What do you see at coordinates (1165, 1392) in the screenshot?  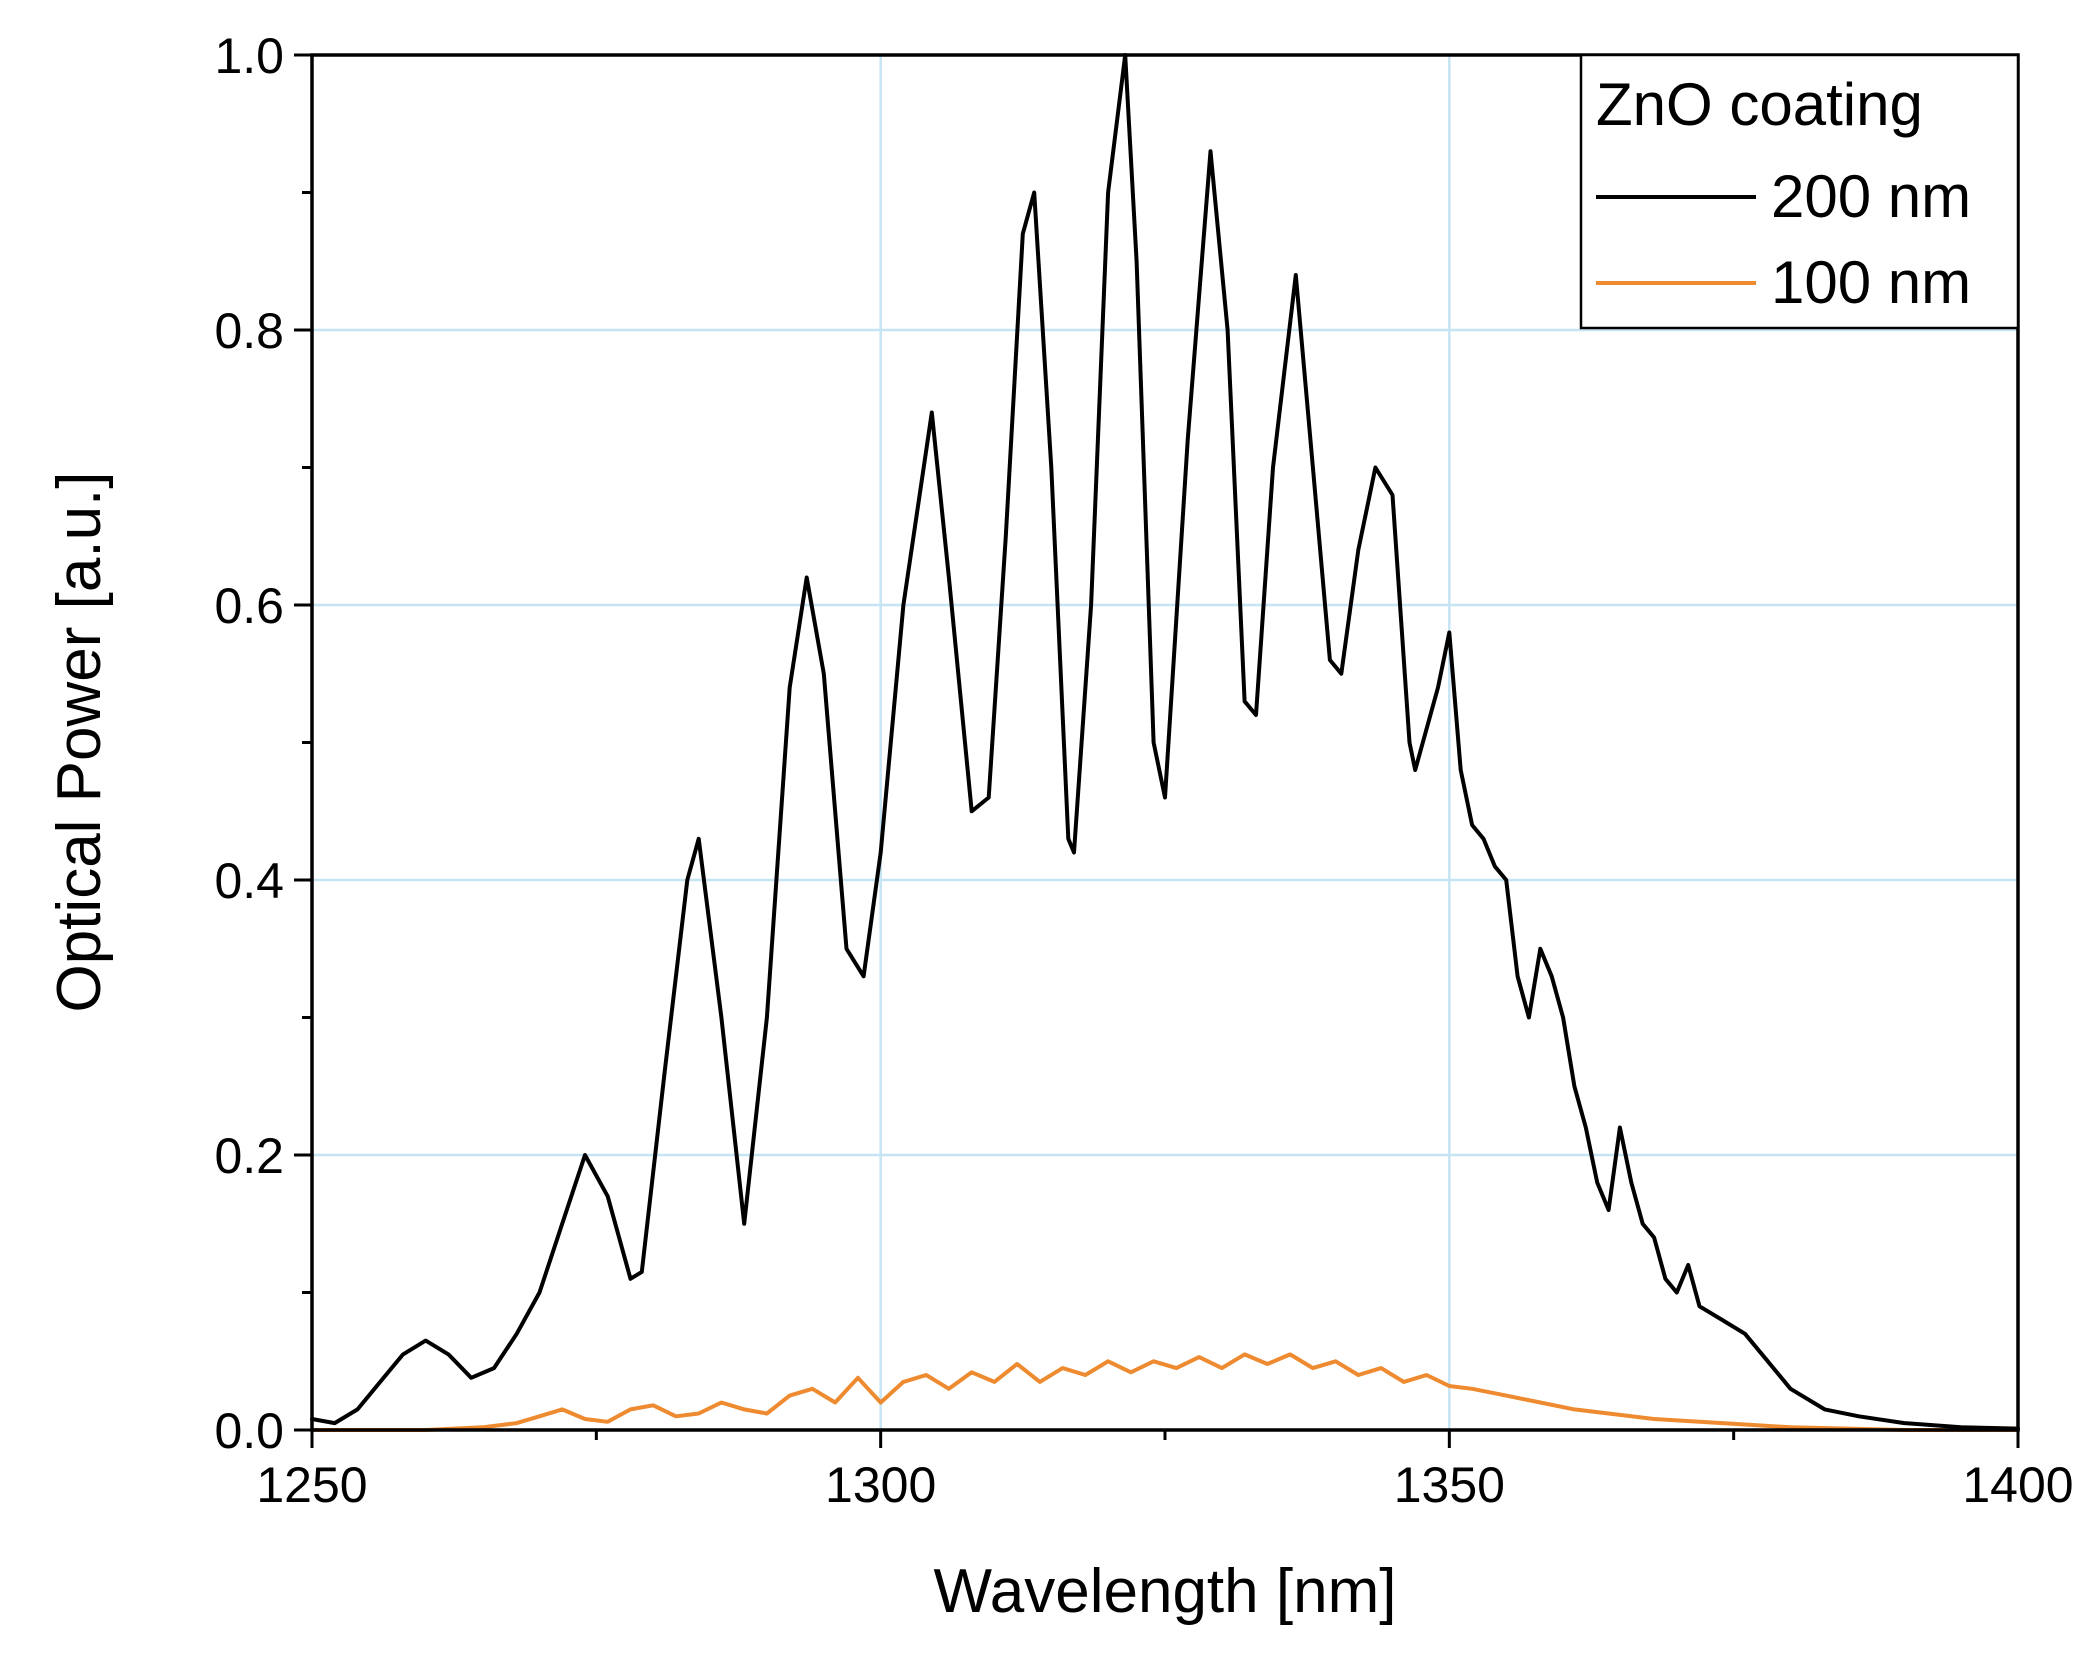 I see `series-line-100nm` at bounding box center [1165, 1392].